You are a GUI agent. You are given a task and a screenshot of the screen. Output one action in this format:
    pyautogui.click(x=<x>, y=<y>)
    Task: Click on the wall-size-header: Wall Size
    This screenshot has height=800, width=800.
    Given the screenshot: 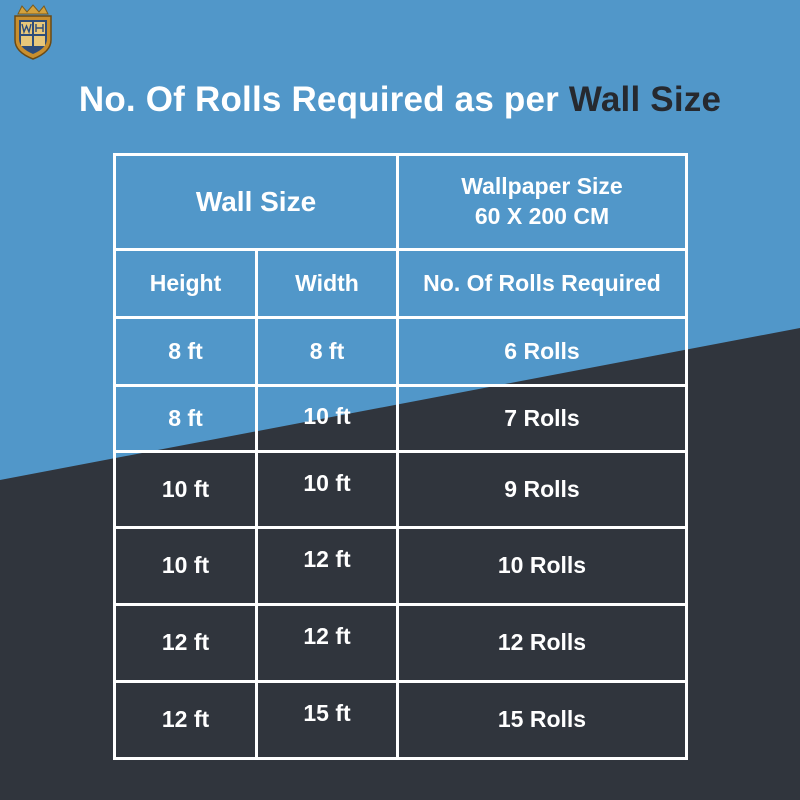 What is the action you would take?
    pyautogui.click(x=256, y=201)
    